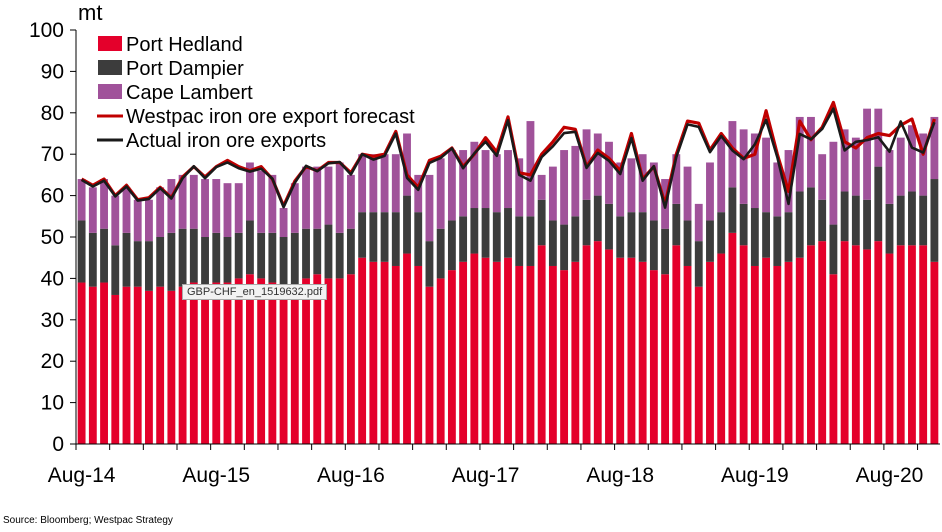  I want to click on legend-label: Actual iron ore exports, so click(226, 141).